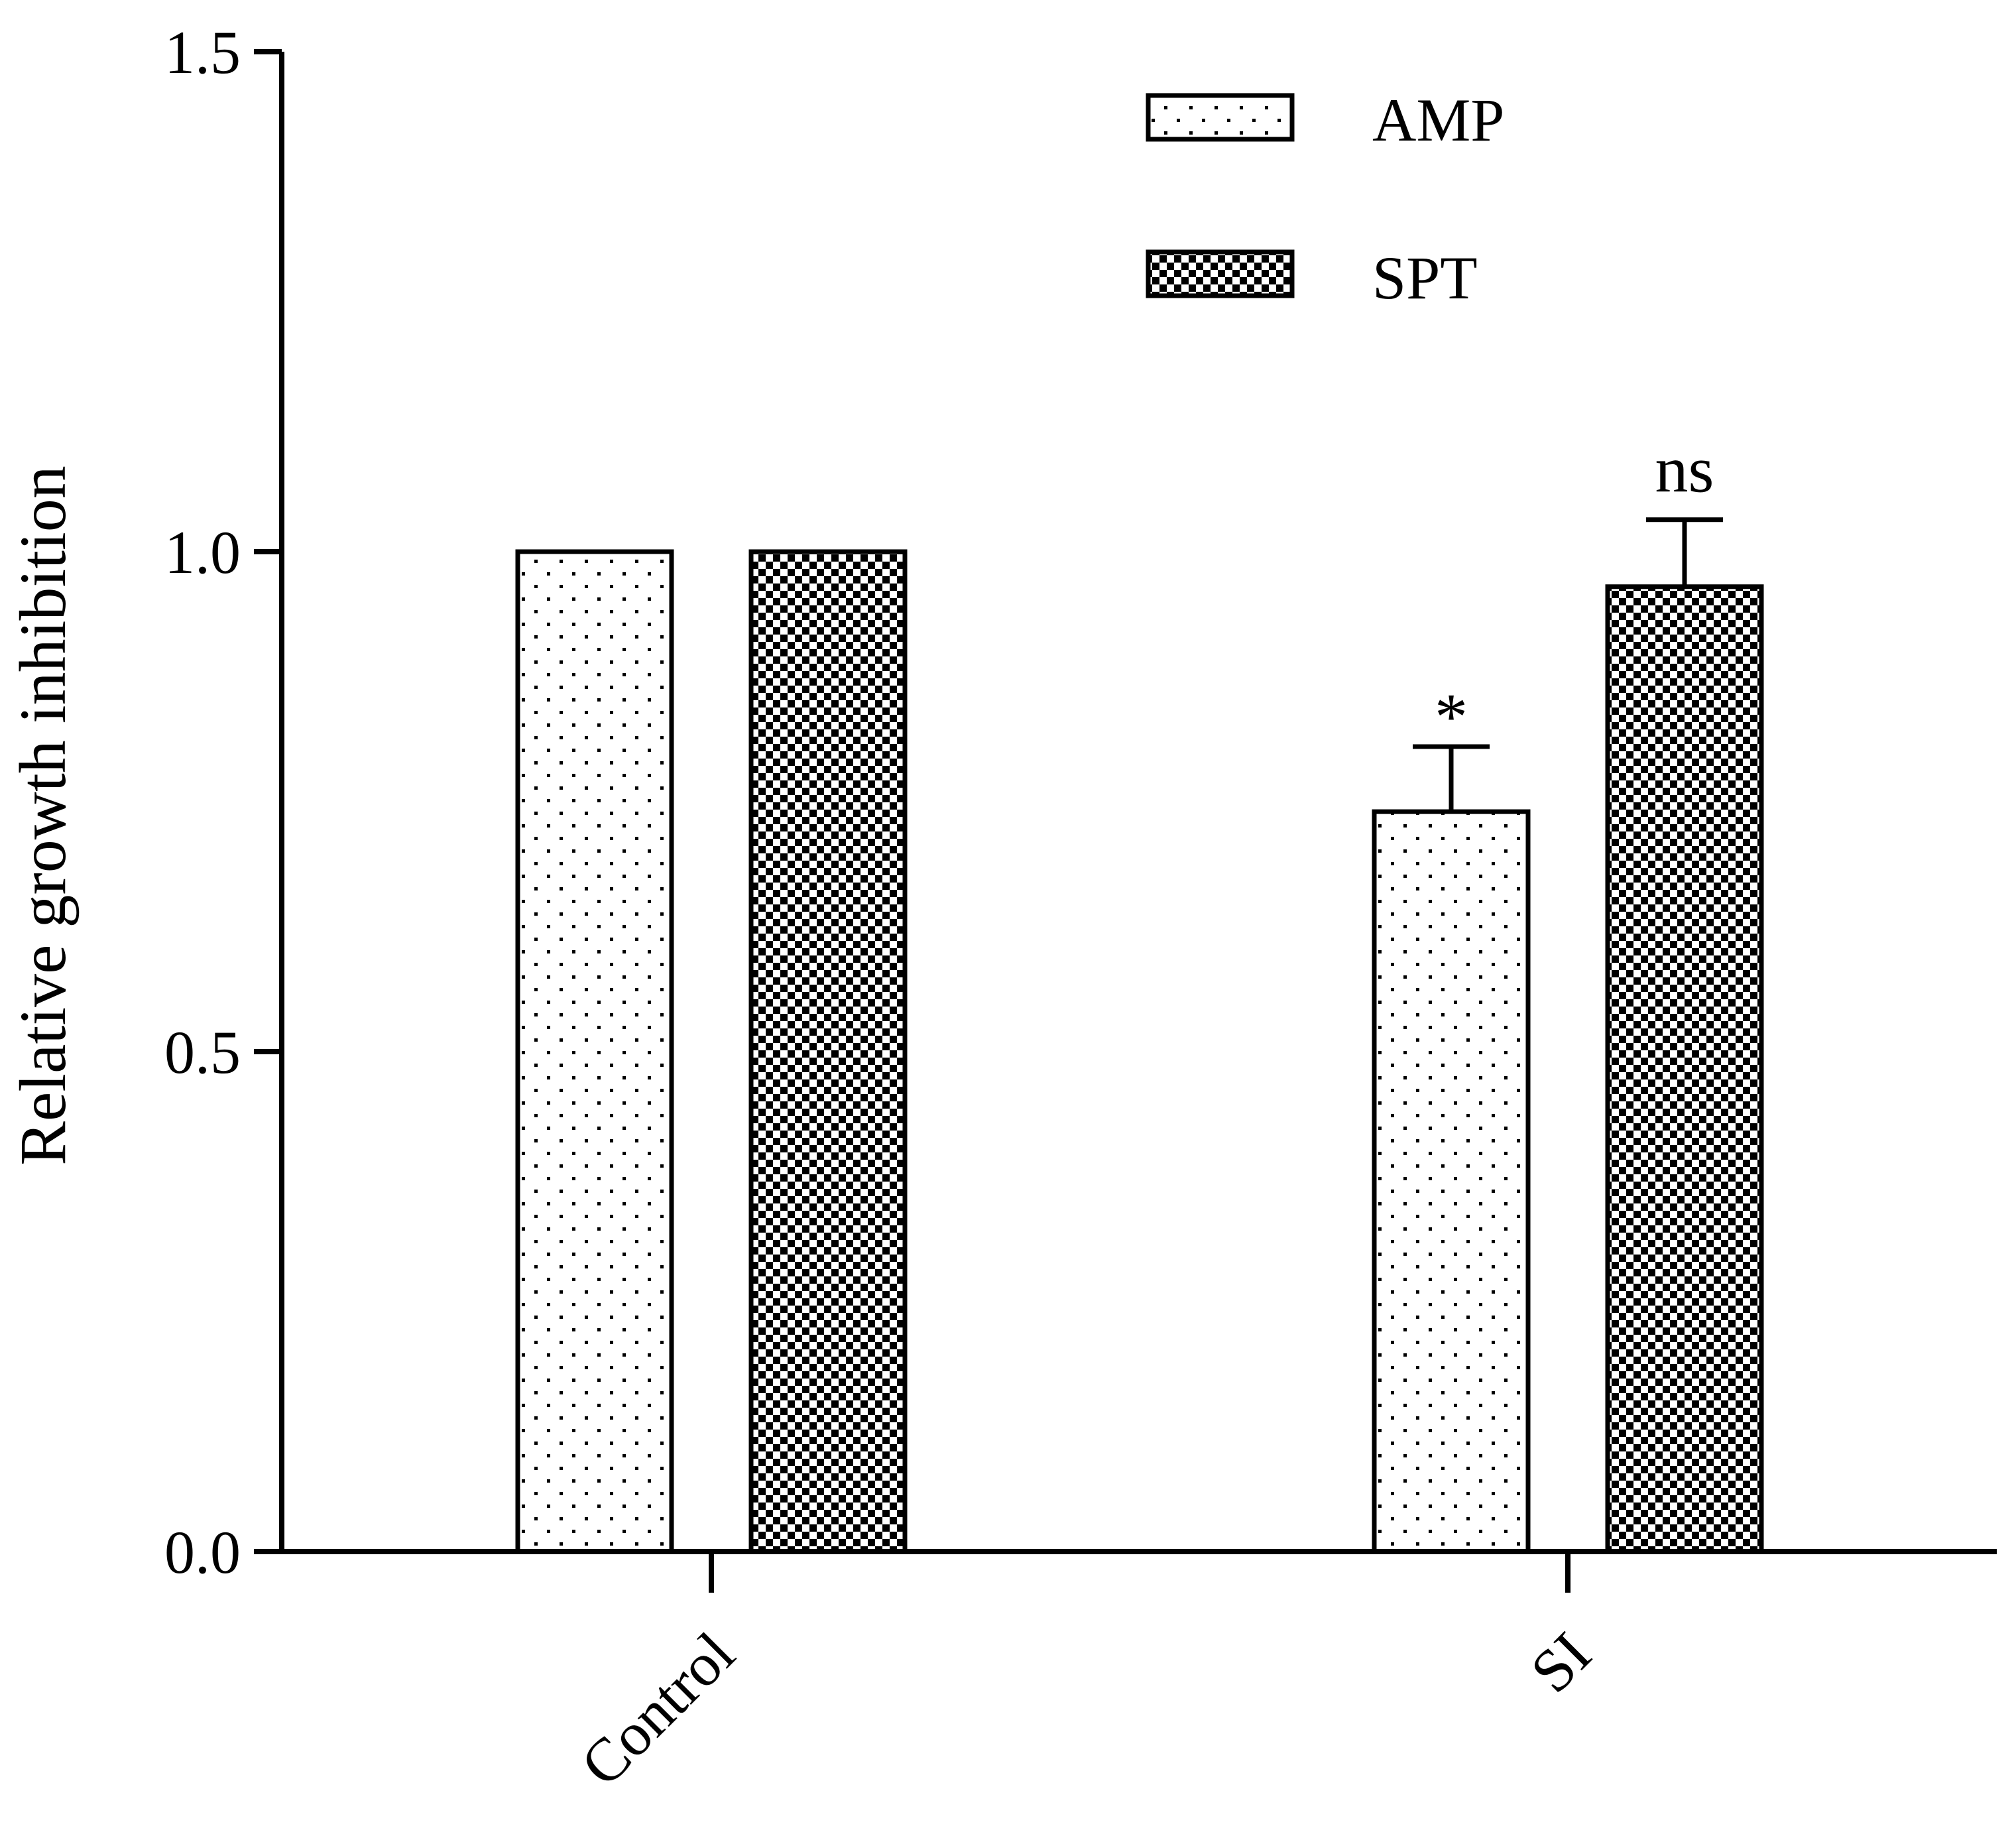  I want to click on annotations-layer: * ns, so click(1575, 593).